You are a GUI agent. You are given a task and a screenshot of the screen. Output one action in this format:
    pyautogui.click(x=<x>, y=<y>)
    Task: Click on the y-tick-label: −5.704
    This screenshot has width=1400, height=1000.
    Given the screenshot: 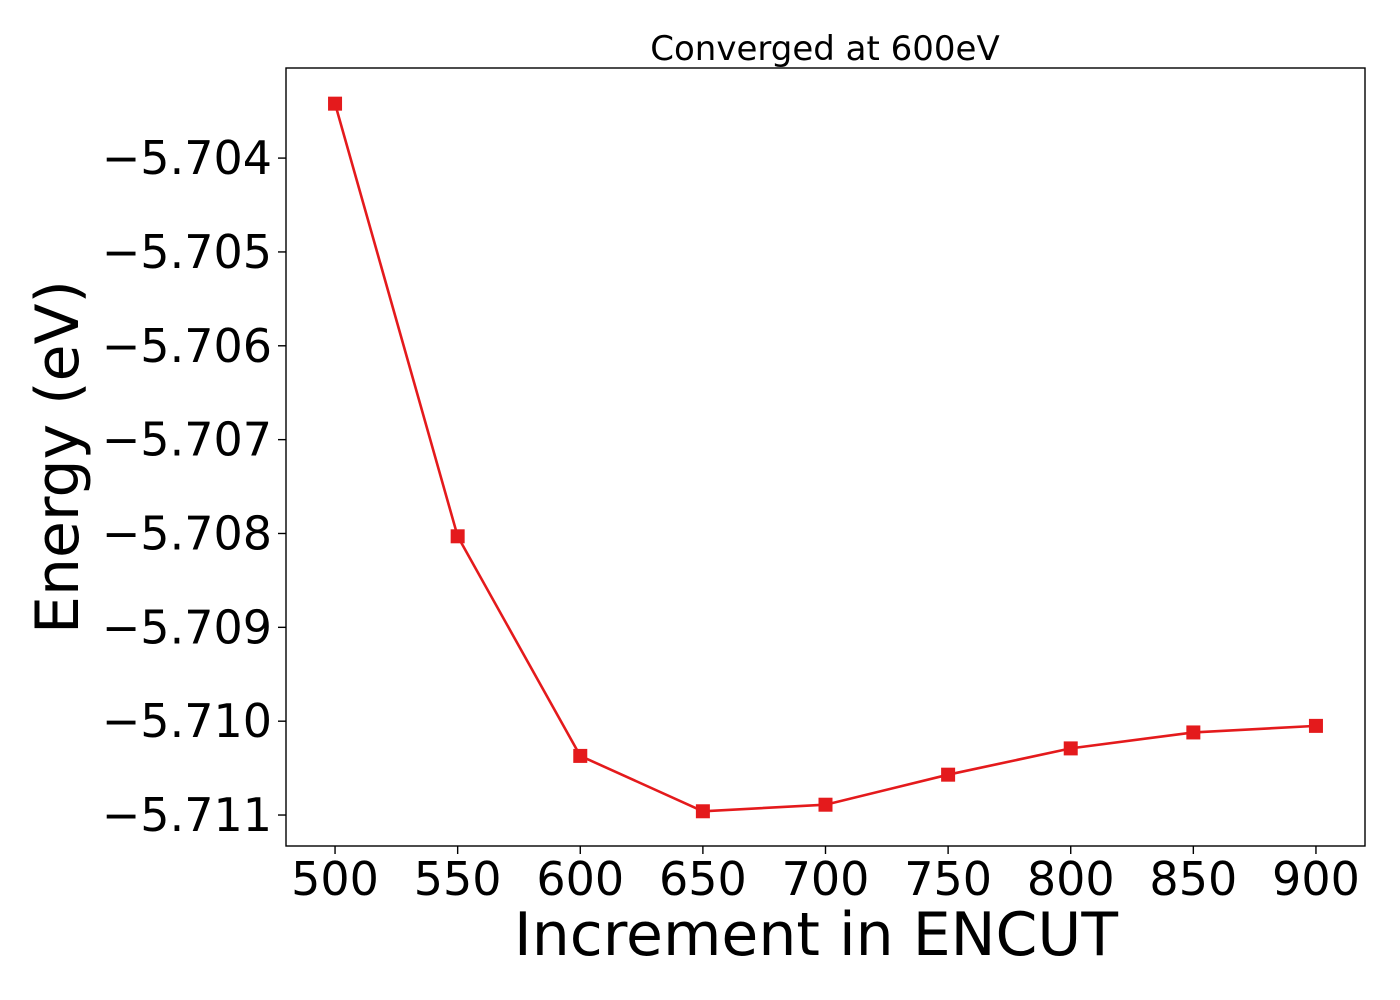 What is the action you would take?
    pyautogui.click(x=187, y=158)
    